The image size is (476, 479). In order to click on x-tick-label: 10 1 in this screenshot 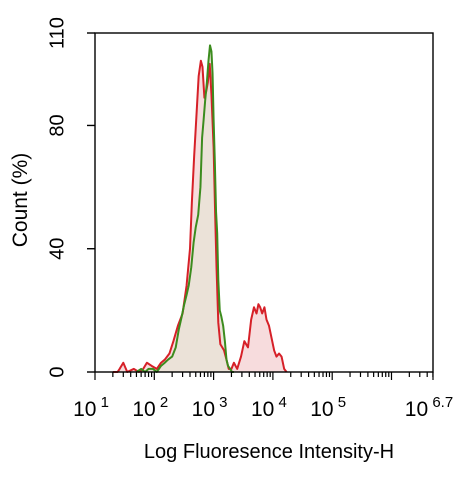, I will do `click(91, 407)`.